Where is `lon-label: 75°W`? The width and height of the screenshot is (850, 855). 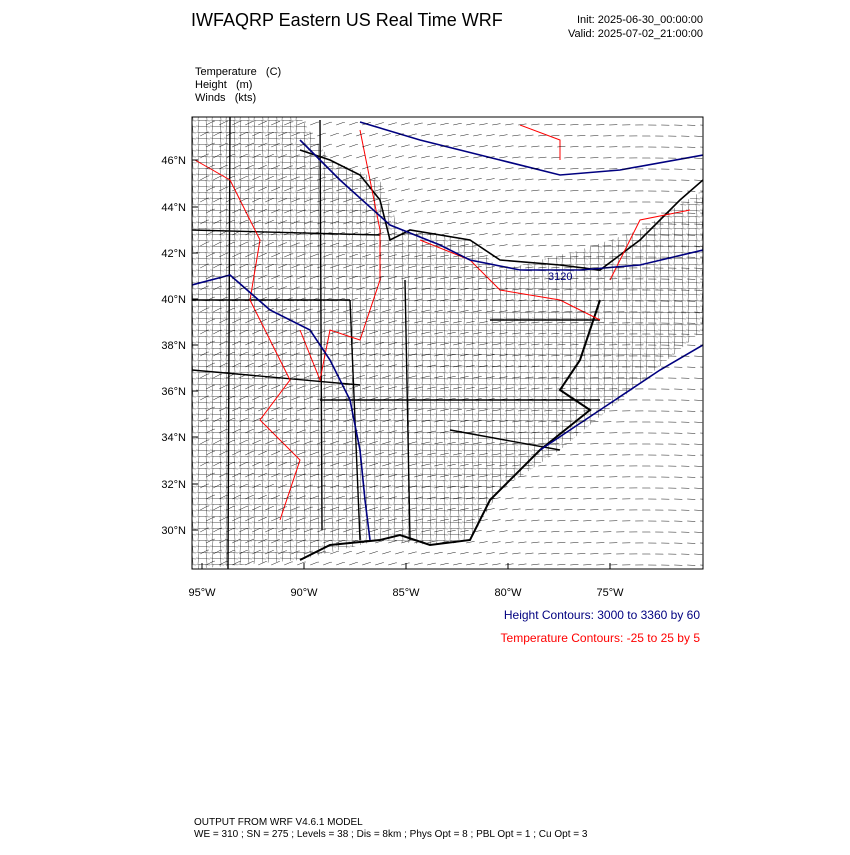 lon-label: 75°W is located at coordinates (610, 593).